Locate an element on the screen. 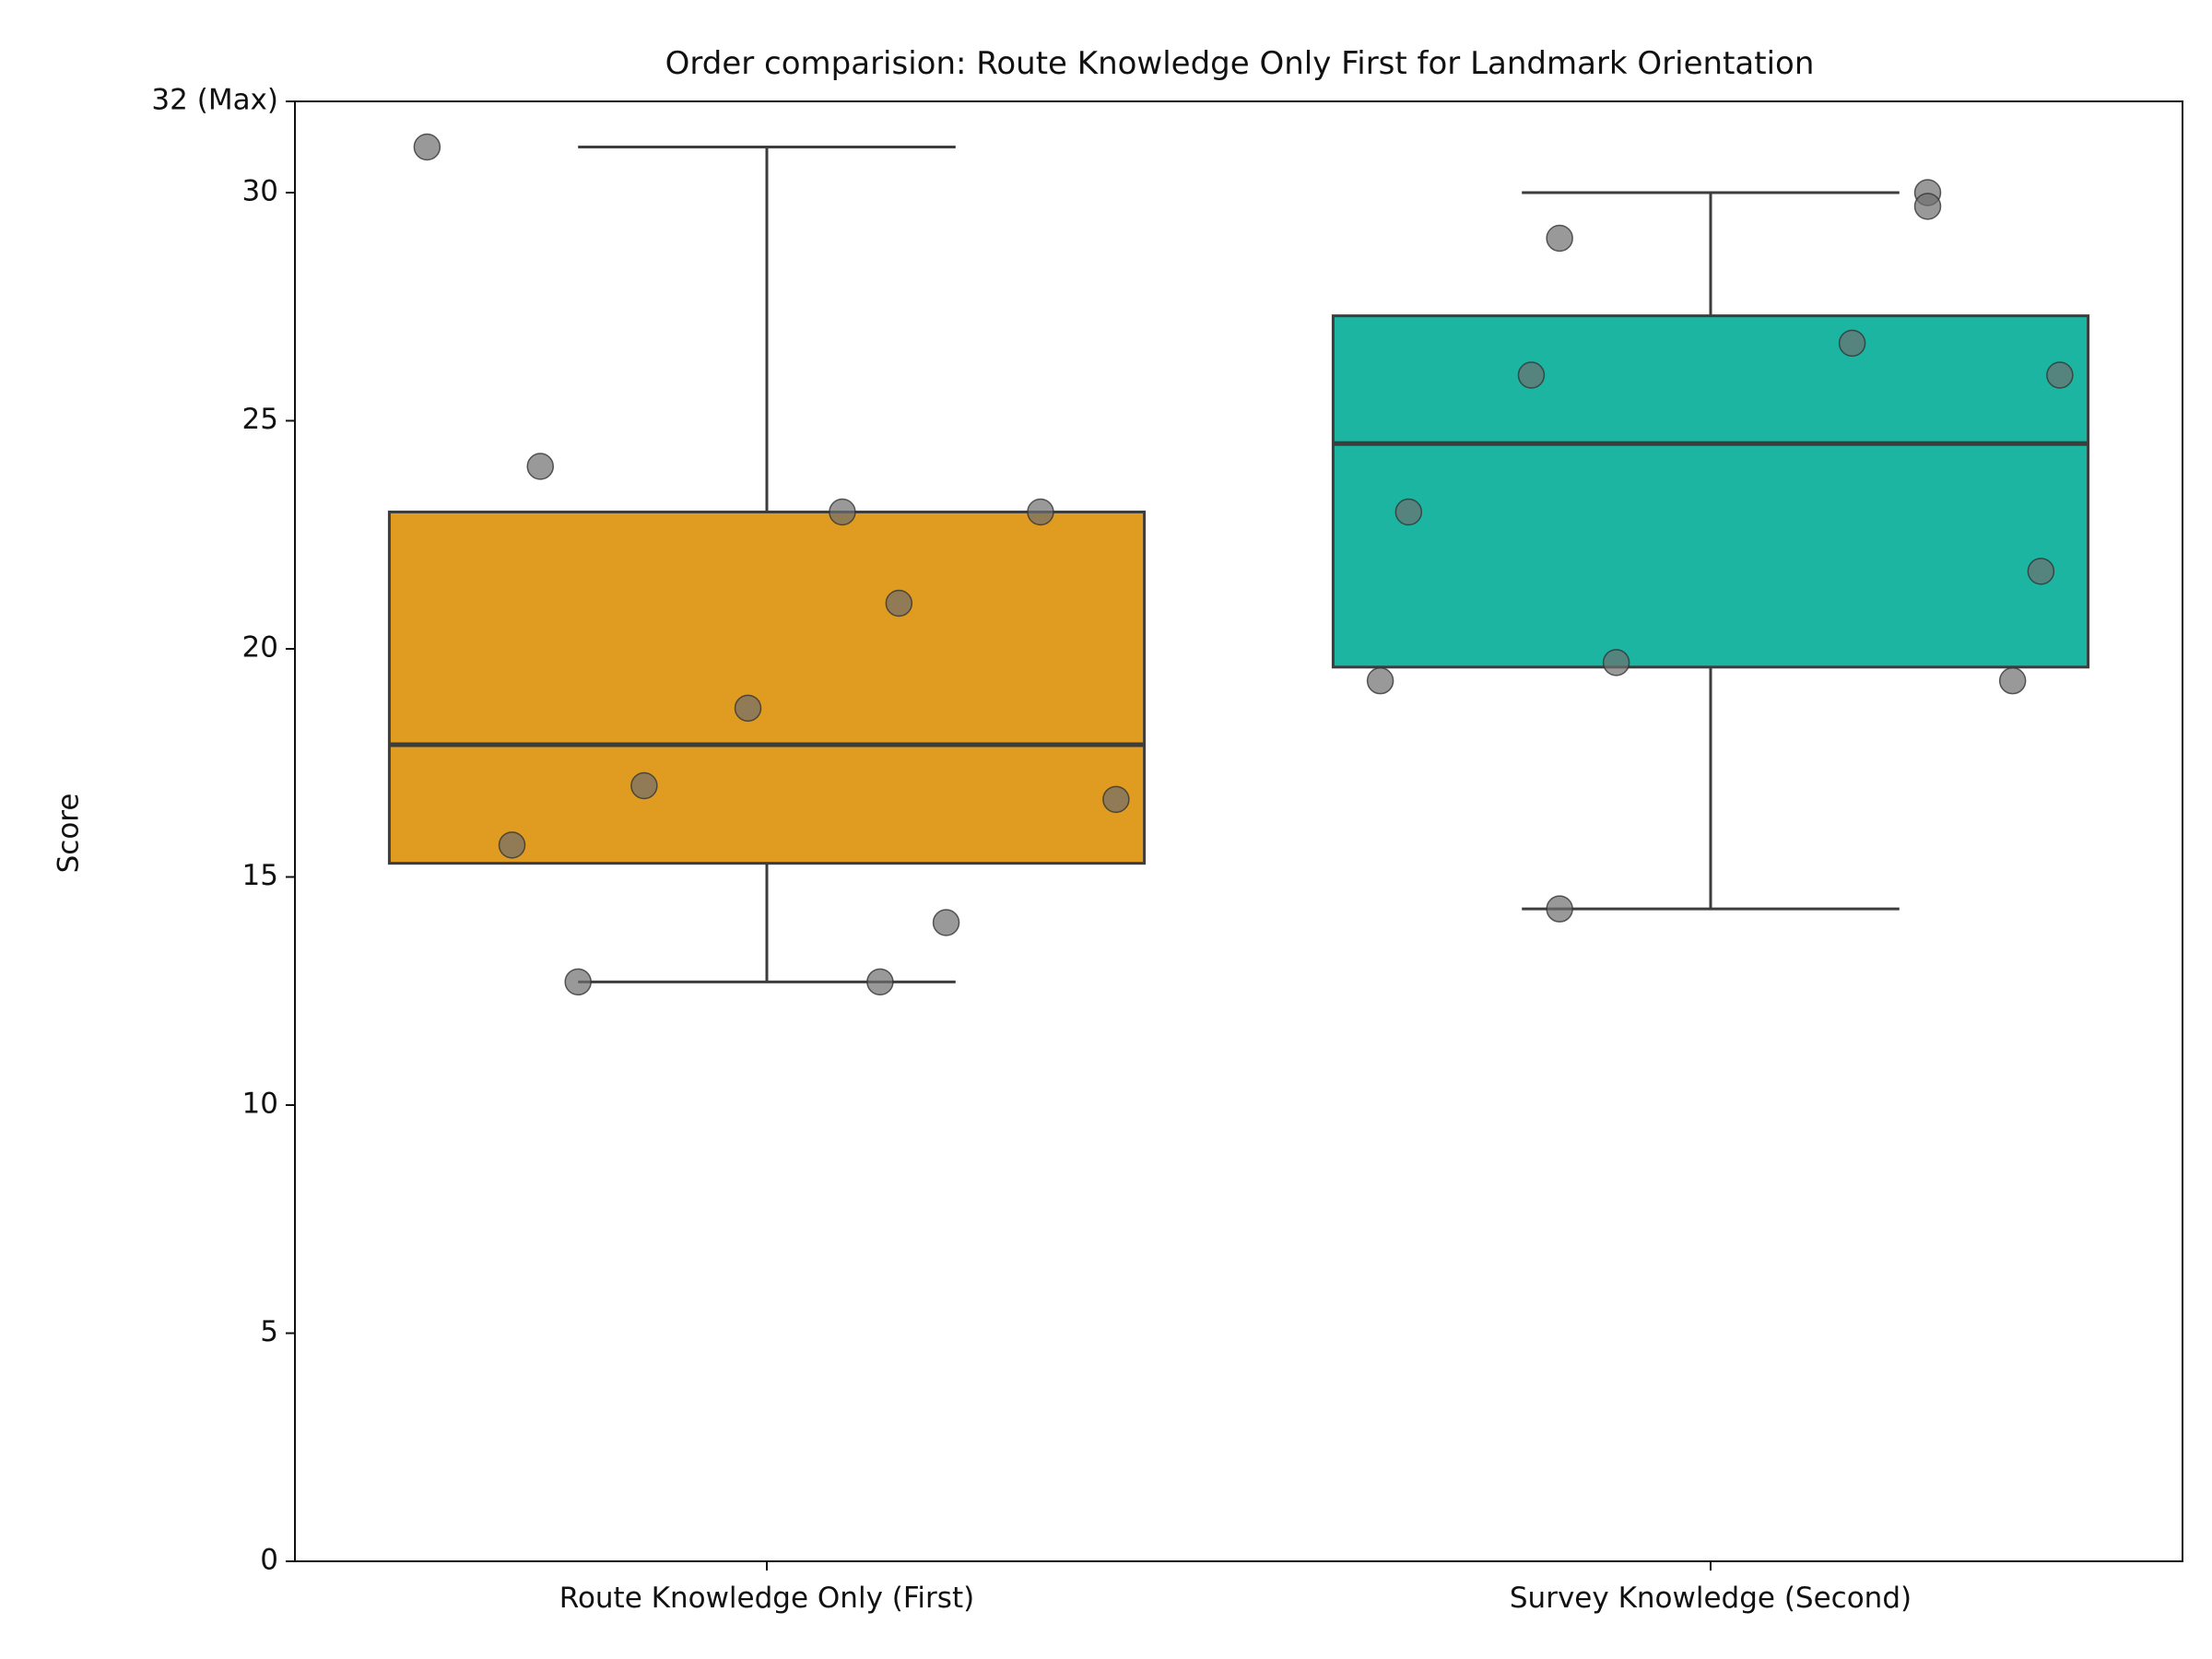  x-tick-label: Route Knowledge Only (First) is located at coordinates (766, 1598).